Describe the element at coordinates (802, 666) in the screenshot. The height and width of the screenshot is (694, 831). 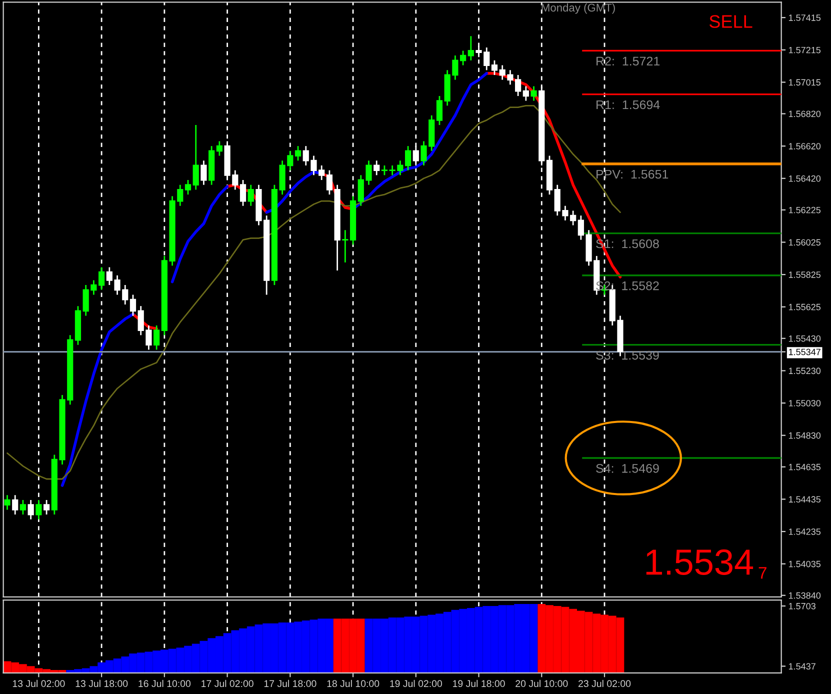
I see `y-tick-label: 1.5437` at that location.